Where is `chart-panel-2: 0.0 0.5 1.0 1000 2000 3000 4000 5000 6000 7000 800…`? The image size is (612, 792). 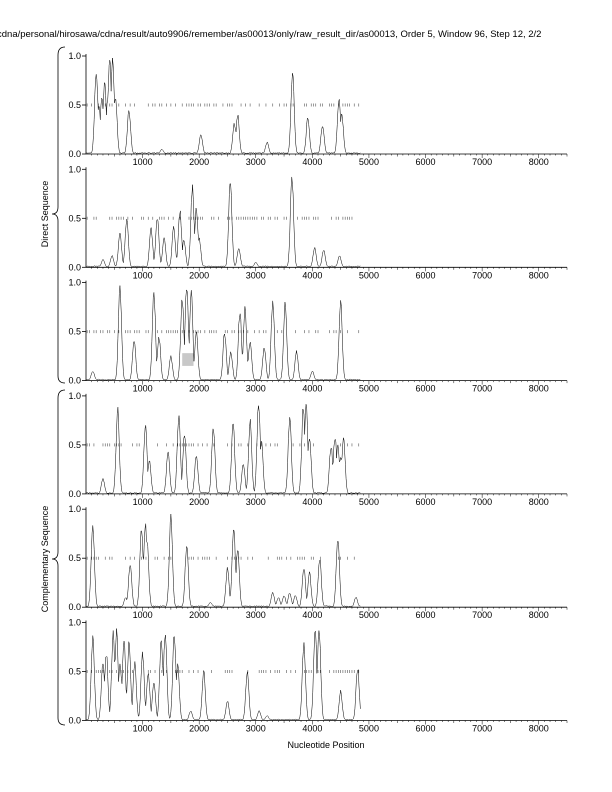 chart-panel-2: 0.0 0.5 1.0 1000 2000 3000 4000 5000 6000 7000 800… is located at coordinates (318, 222).